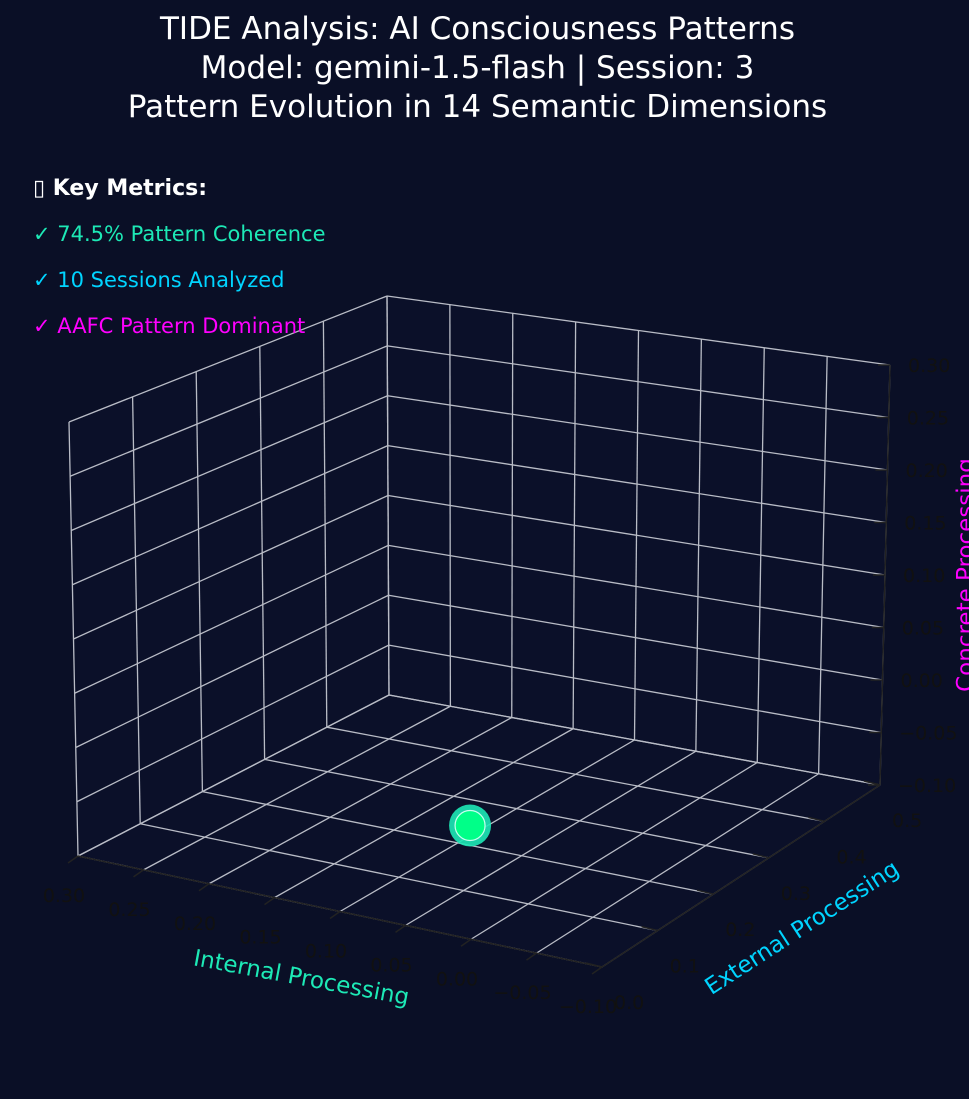 Image resolution: width=969 pixels, height=1099 pixels. I want to click on metric-item-coherence: ✓ 74.5% Pattern Coherence, so click(179, 234).